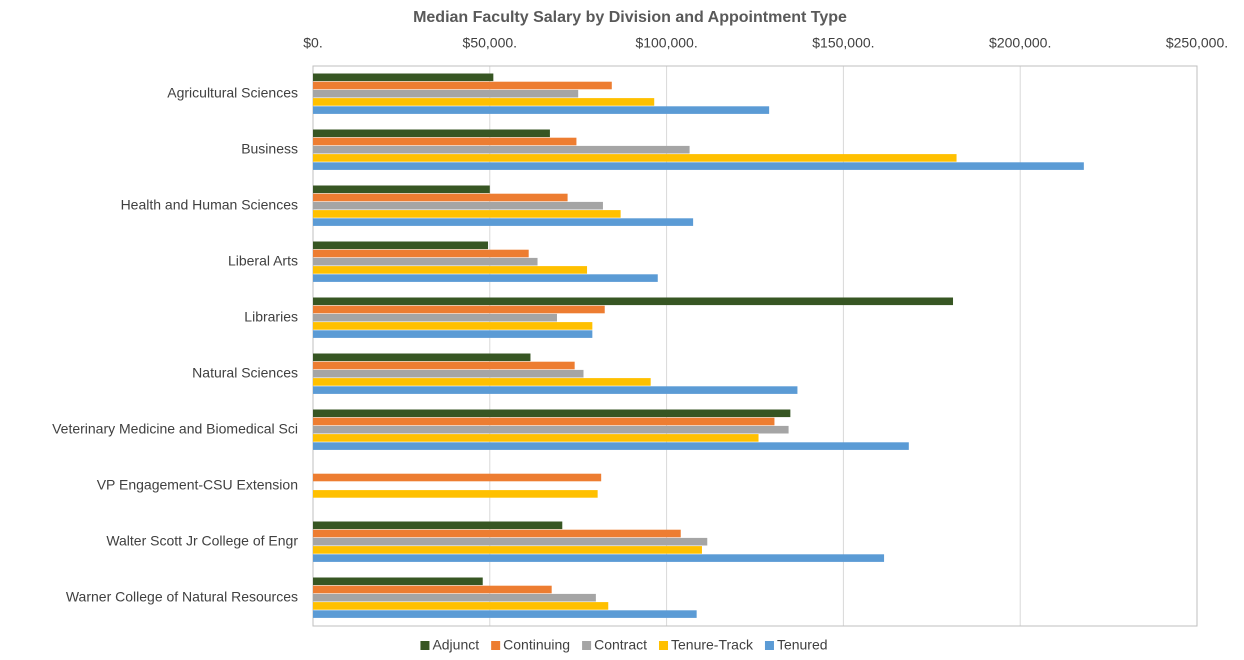 The image size is (1244, 660). What do you see at coordinates (209, 205) in the screenshot?
I see `y-tick-label: Health and Human Sciences` at bounding box center [209, 205].